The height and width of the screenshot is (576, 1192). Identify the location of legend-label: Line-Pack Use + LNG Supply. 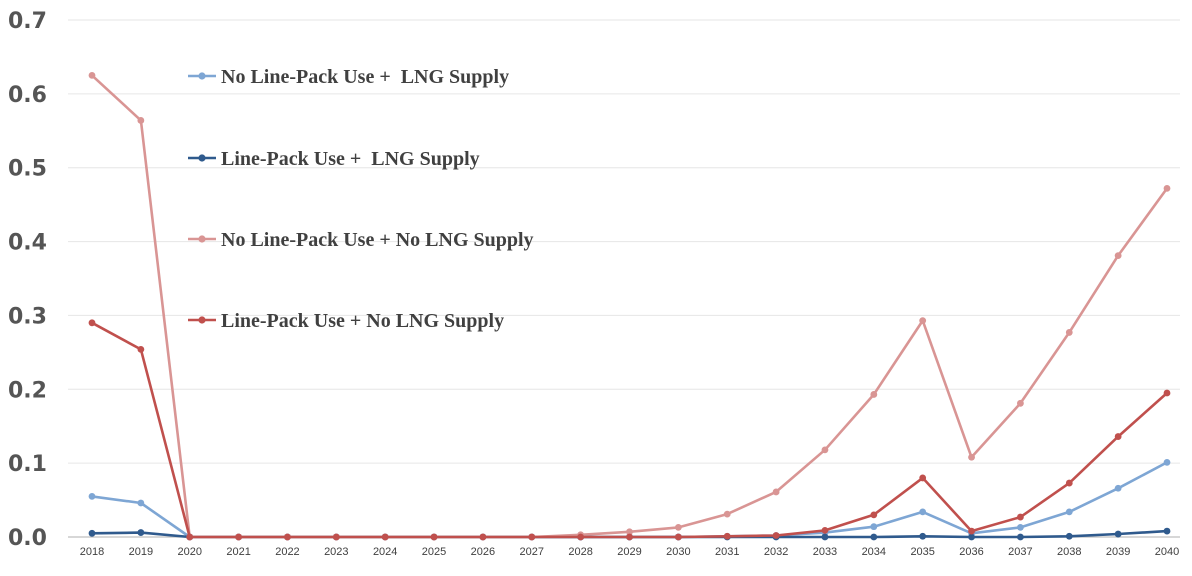
(350, 159).